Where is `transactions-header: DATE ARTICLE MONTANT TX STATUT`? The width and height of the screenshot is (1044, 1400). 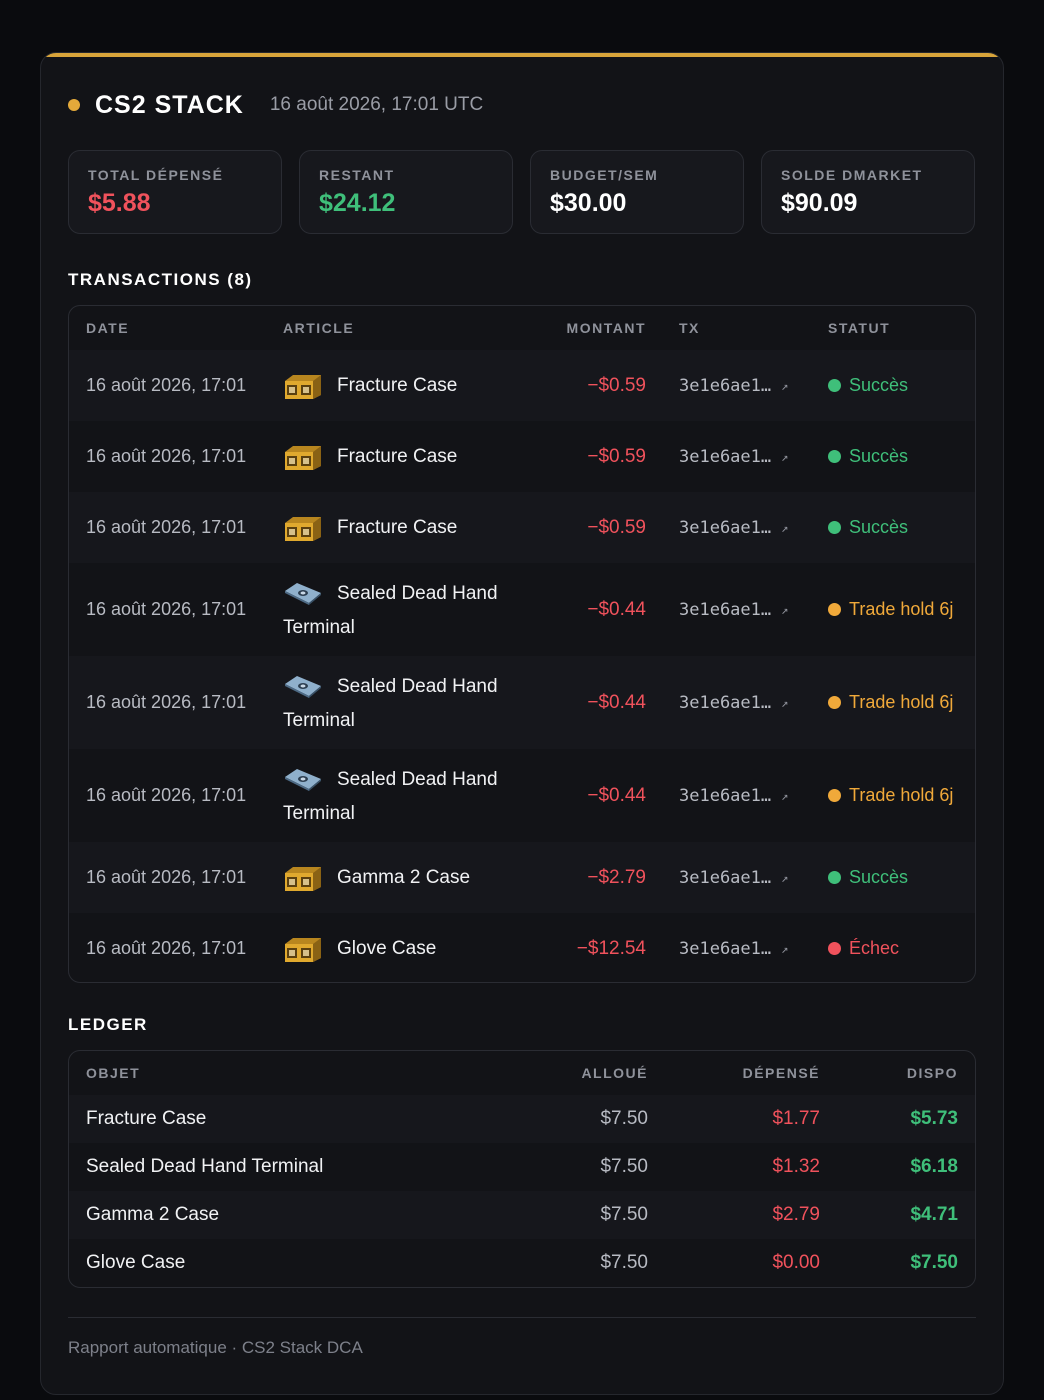 transactions-header: DATE ARTICLE MONTANT TX STATUT is located at coordinates (522, 328).